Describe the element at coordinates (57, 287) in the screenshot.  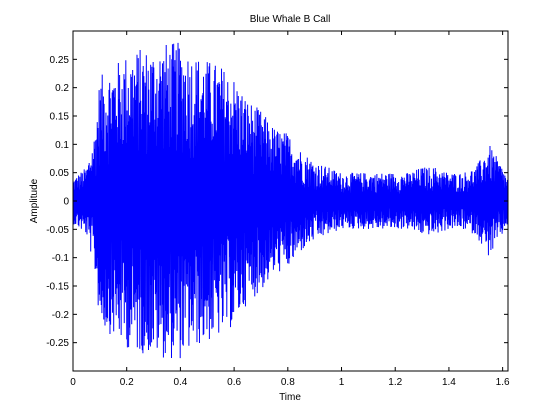
I see `y-tick-label: -0.15` at that location.